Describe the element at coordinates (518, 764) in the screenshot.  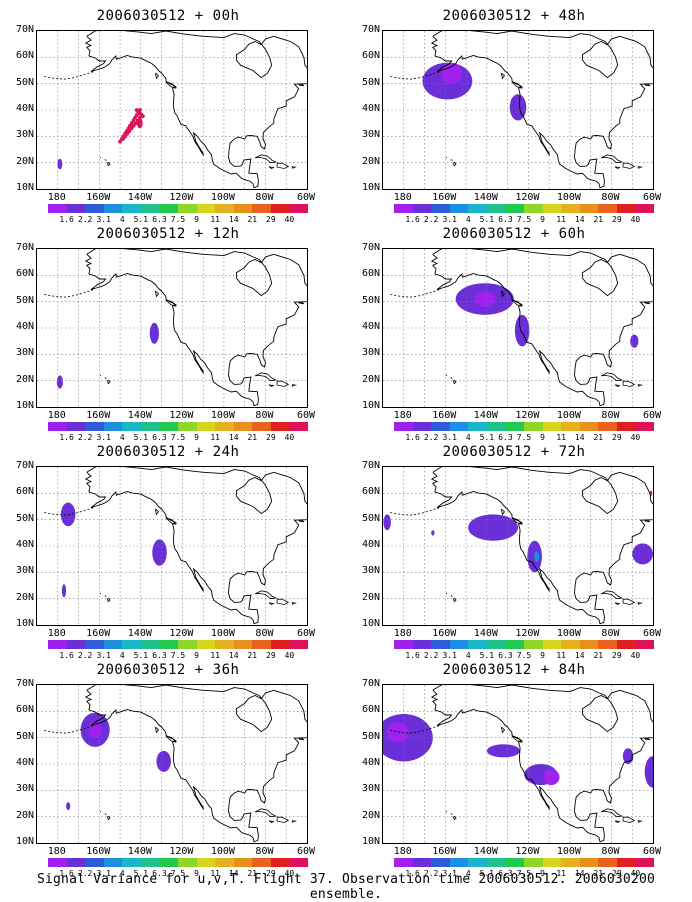
I see `map-frame` at that location.